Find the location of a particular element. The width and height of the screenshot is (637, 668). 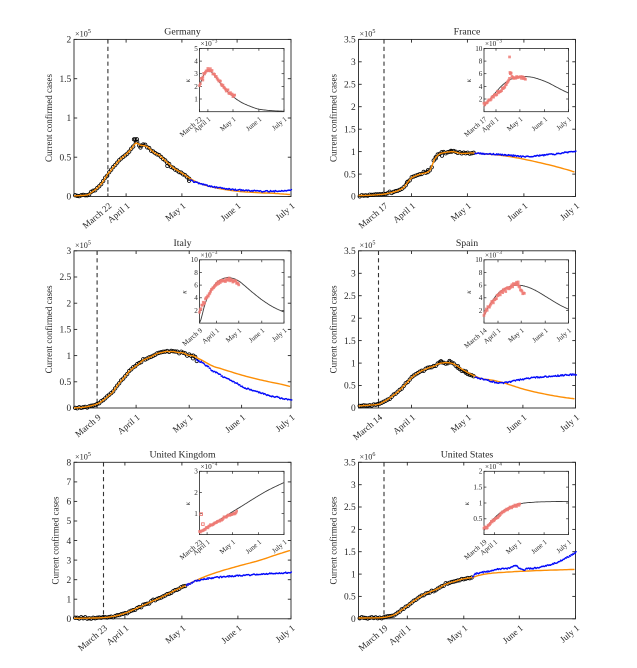

svg-text: France is located at coordinates (467, 31).